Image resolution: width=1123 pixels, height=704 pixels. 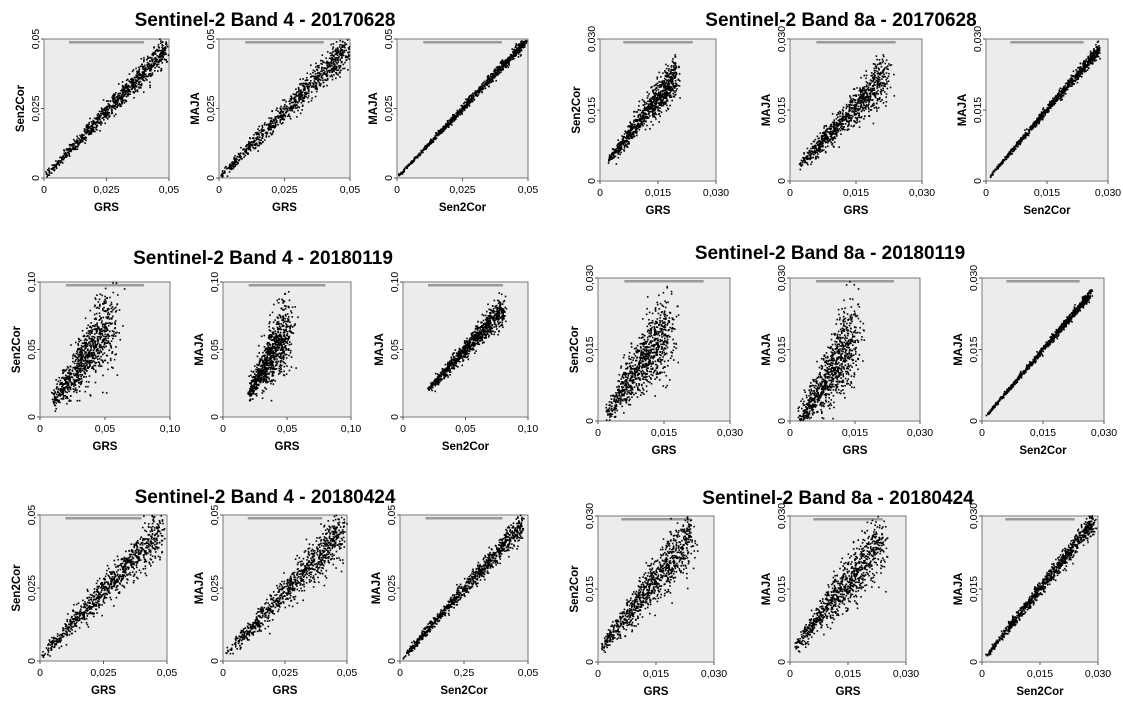 I want to click on y-axis-label: Sen2Cor, so click(x=21, y=108).